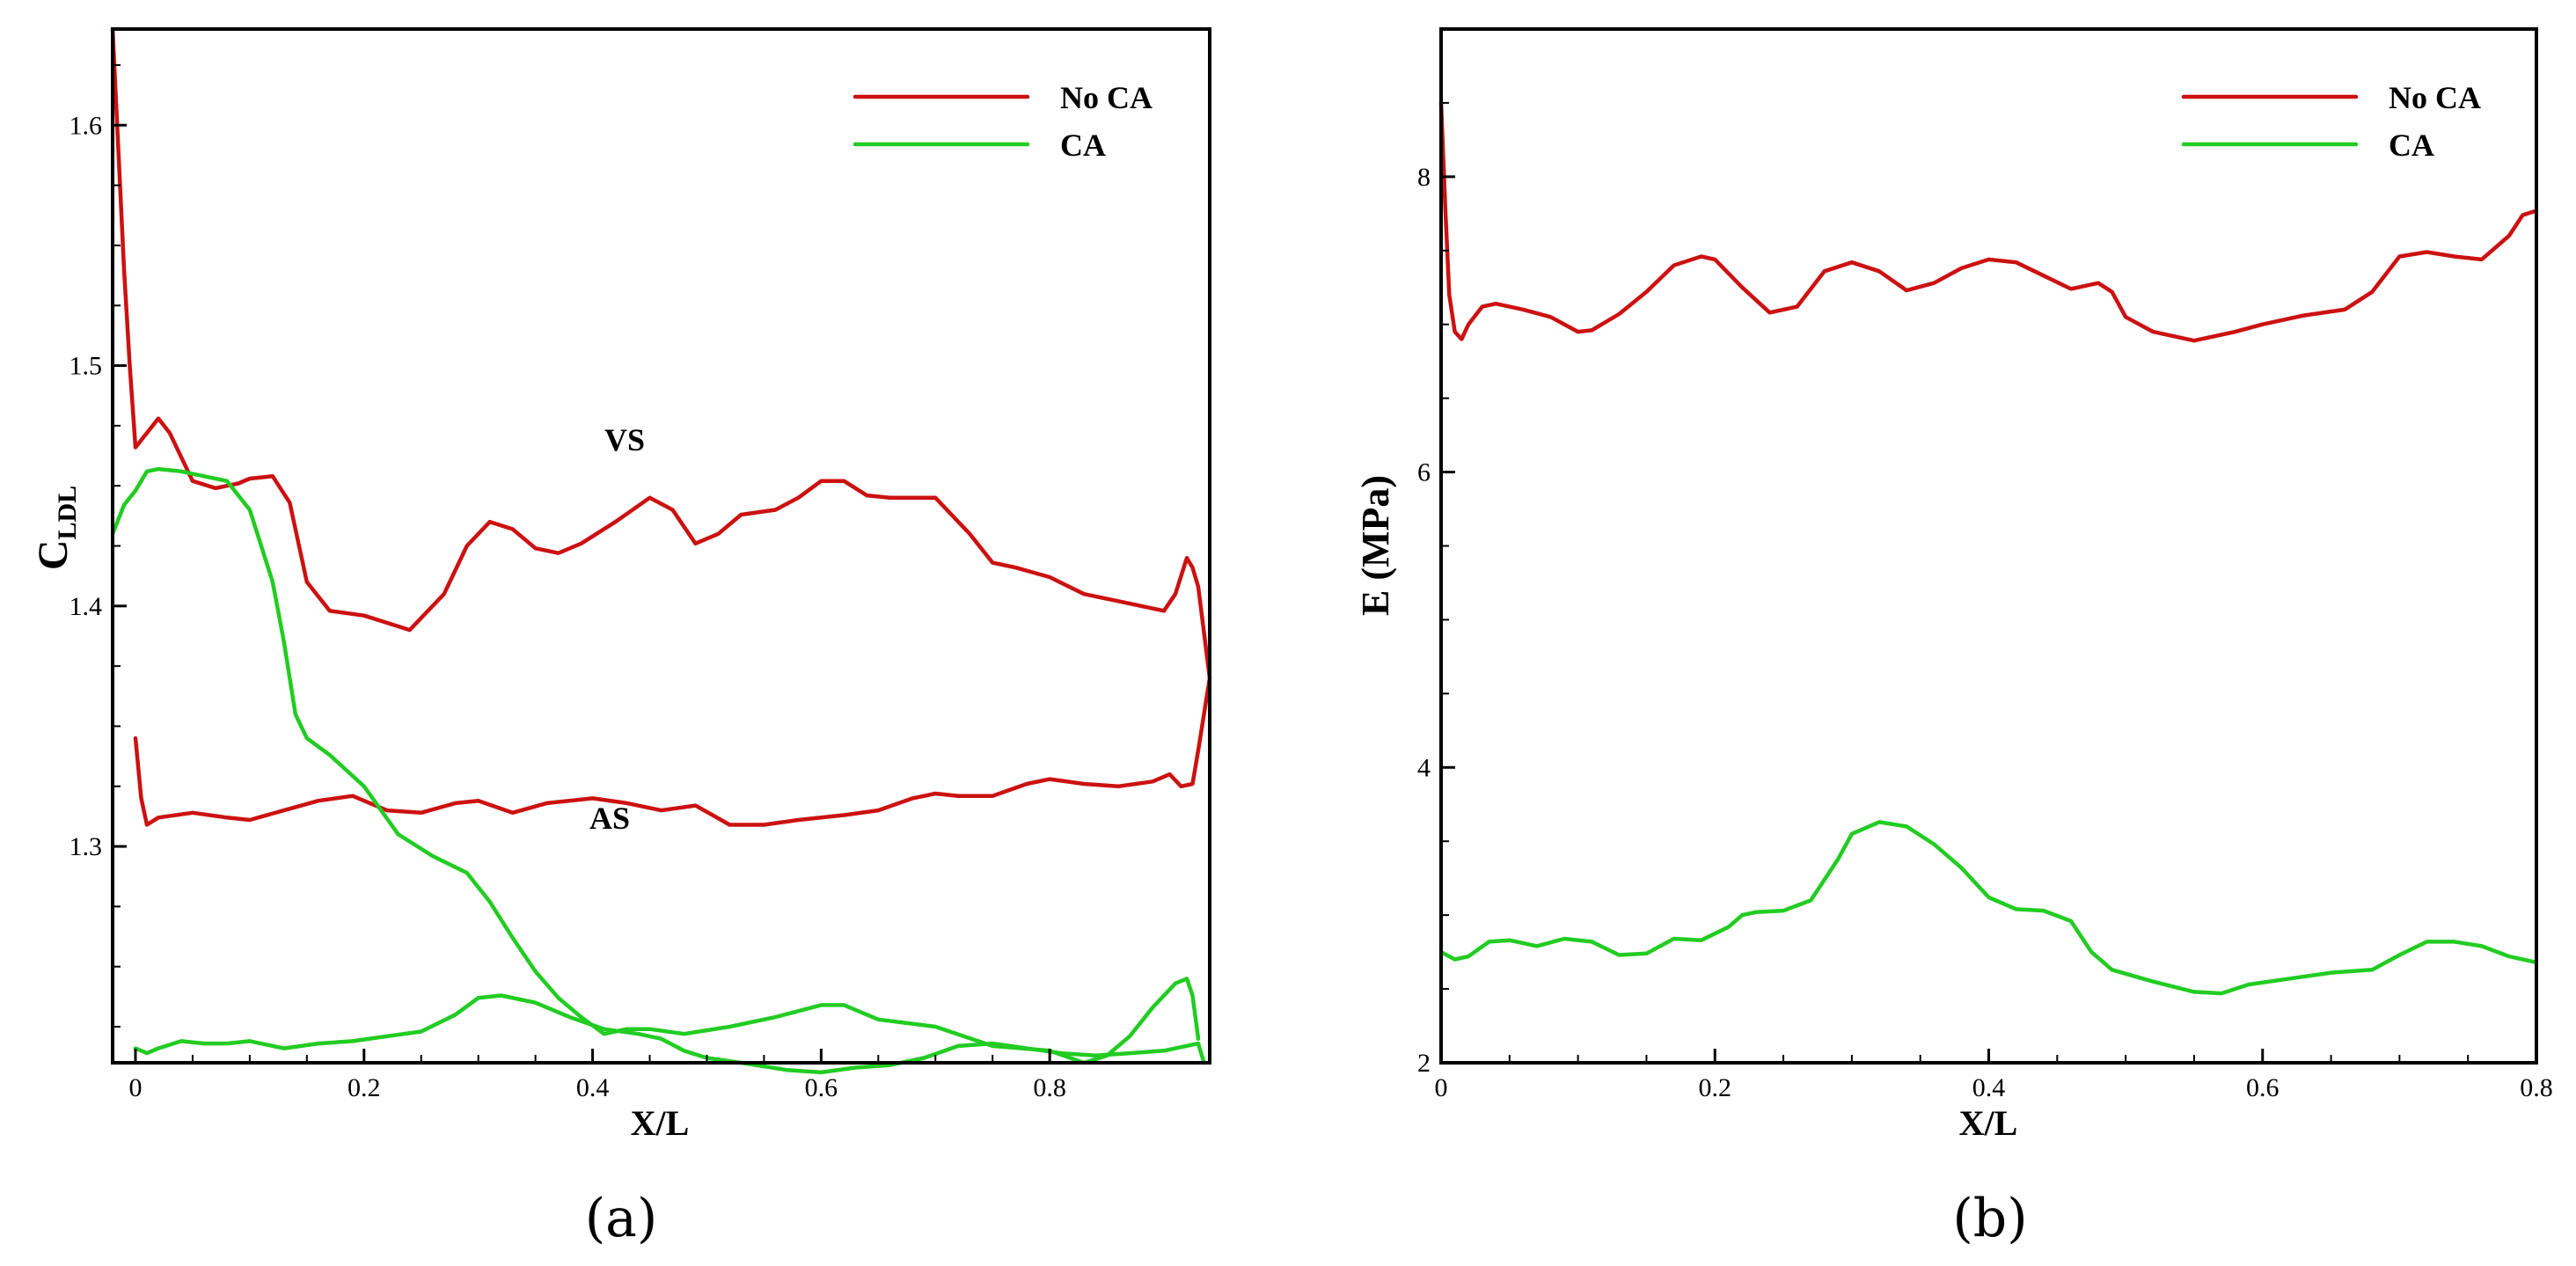 This screenshot has width=2576, height=1266. I want to click on panel-b-legend-label-no-ca: No CA, so click(2435, 97).